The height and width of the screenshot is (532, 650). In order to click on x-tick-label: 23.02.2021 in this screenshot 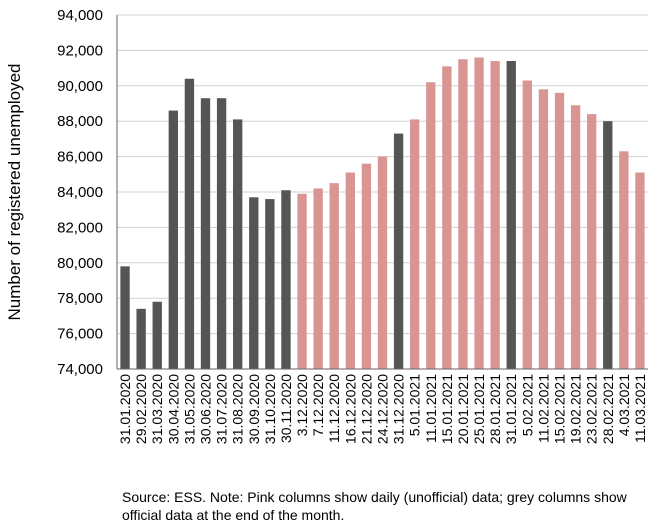, I will do `click(592, 409)`.